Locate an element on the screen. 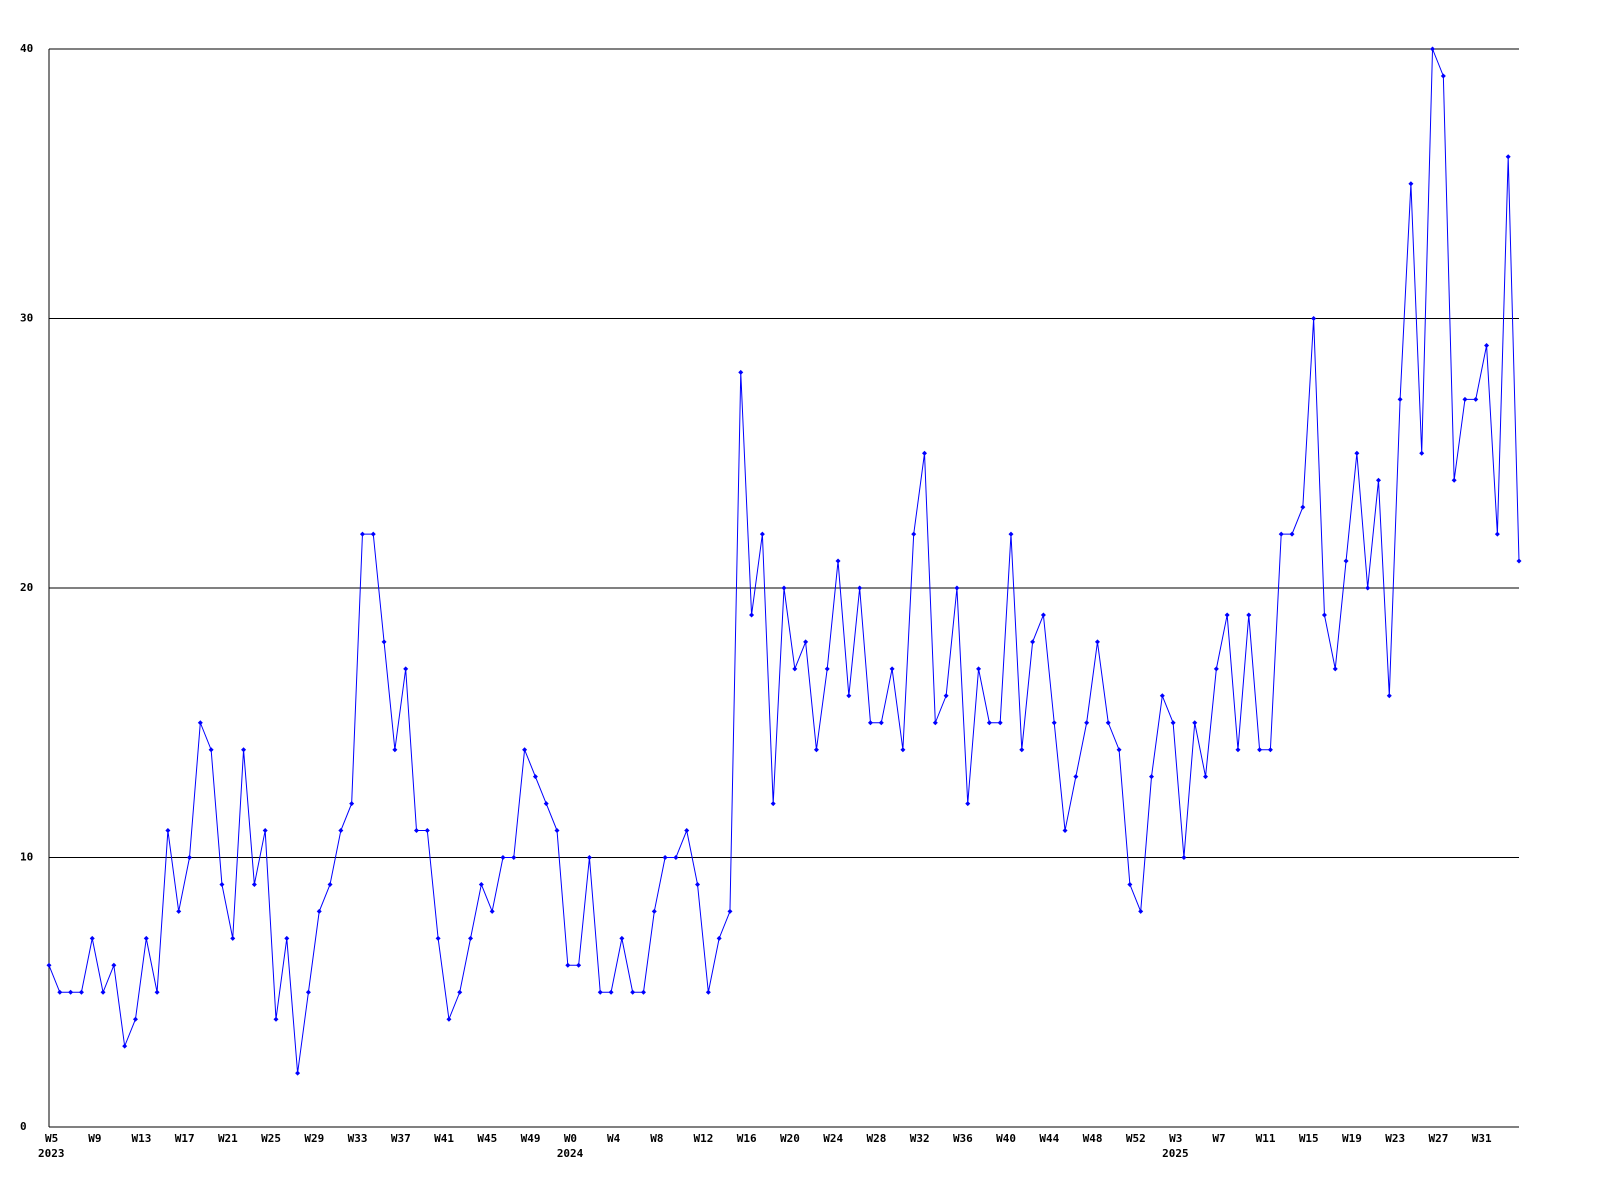  x-tick-label: W3 is located at coordinates (1175, 1138).